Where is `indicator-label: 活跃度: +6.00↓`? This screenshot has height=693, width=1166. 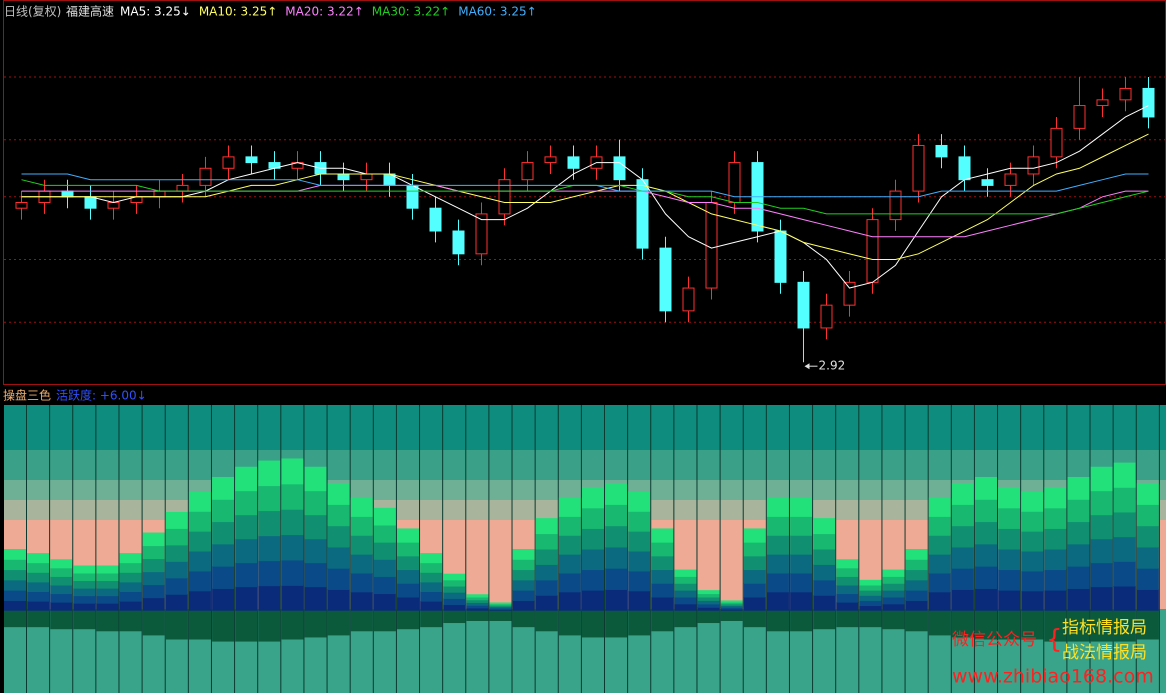
indicator-label: 活跃度: +6.00↓ is located at coordinates (101, 395).